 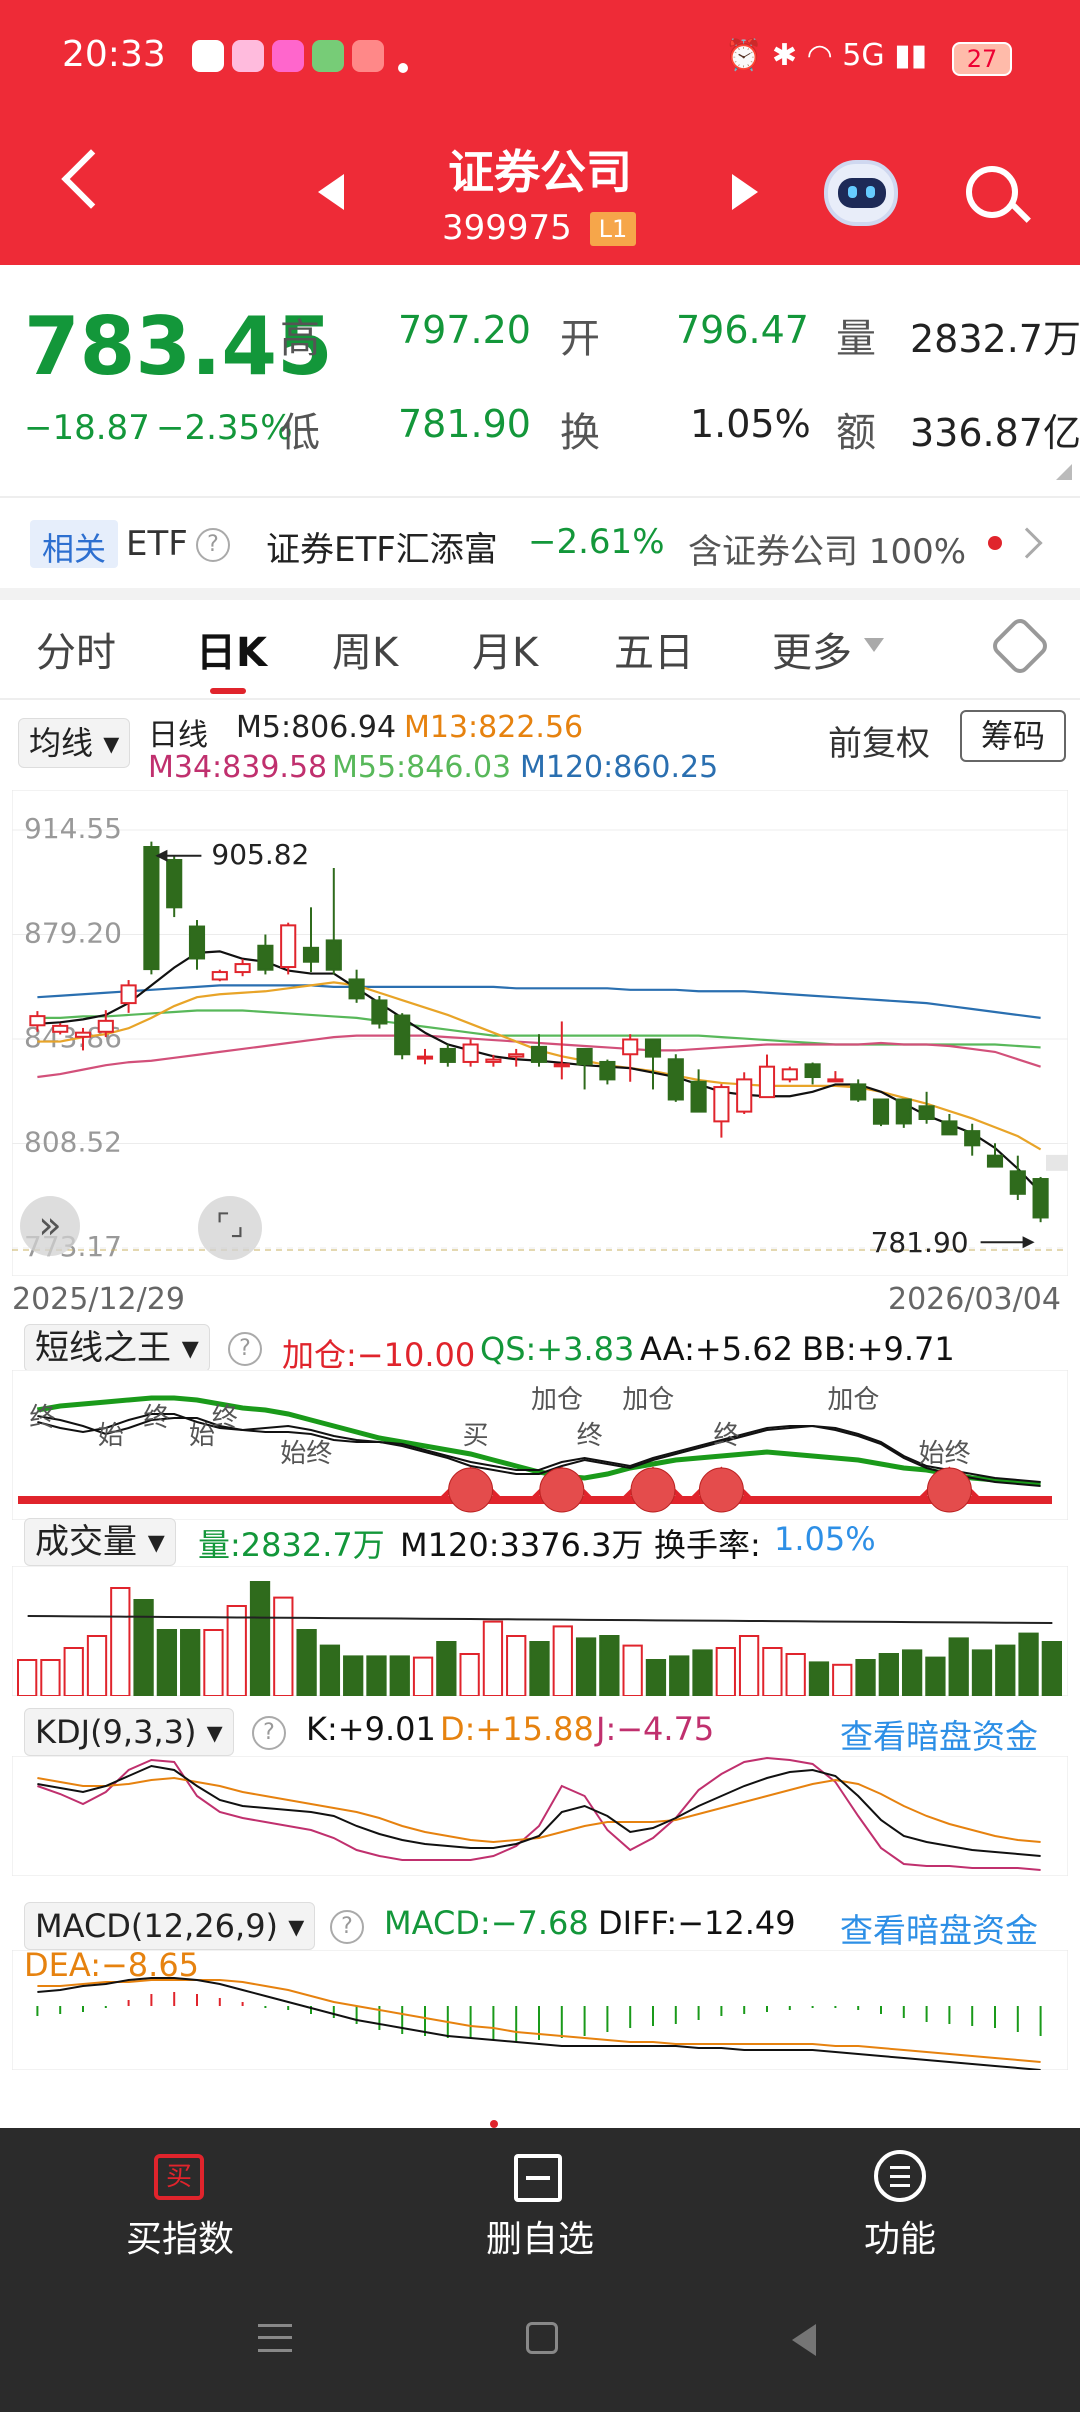 What do you see at coordinates (1013, 736) in the screenshot?
I see `chip-button: 筹码` at bounding box center [1013, 736].